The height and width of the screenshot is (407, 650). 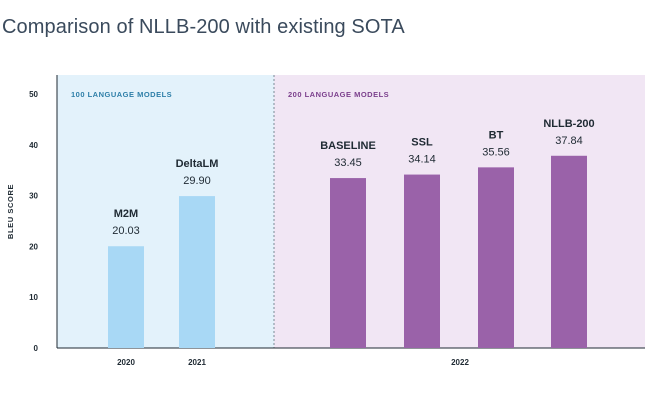 What do you see at coordinates (348, 146) in the screenshot?
I see `bar-name-label: BASELINE` at bounding box center [348, 146].